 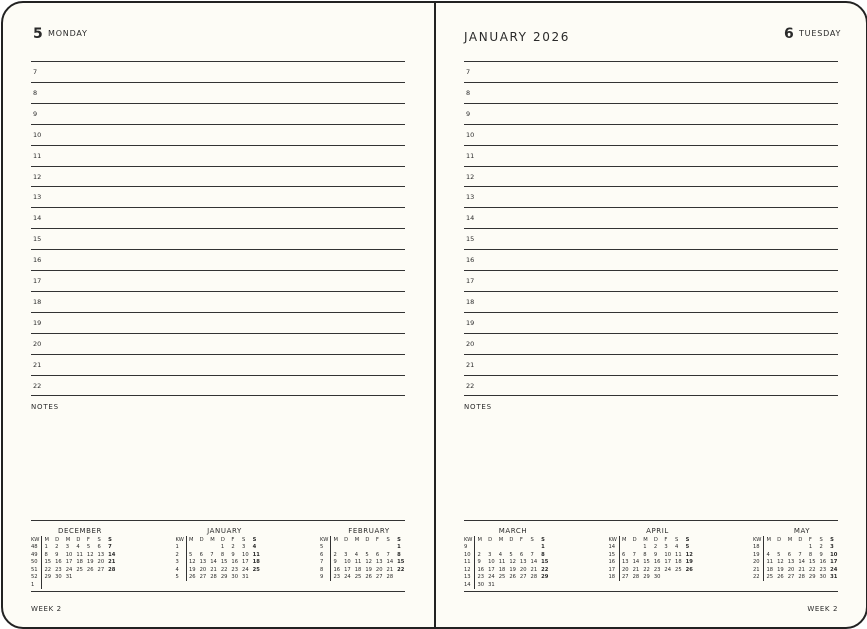 What do you see at coordinates (369, 531) in the screenshot?
I see `mini-calendar-month-name: FEBRUARY` at bounding box center [369, 531].